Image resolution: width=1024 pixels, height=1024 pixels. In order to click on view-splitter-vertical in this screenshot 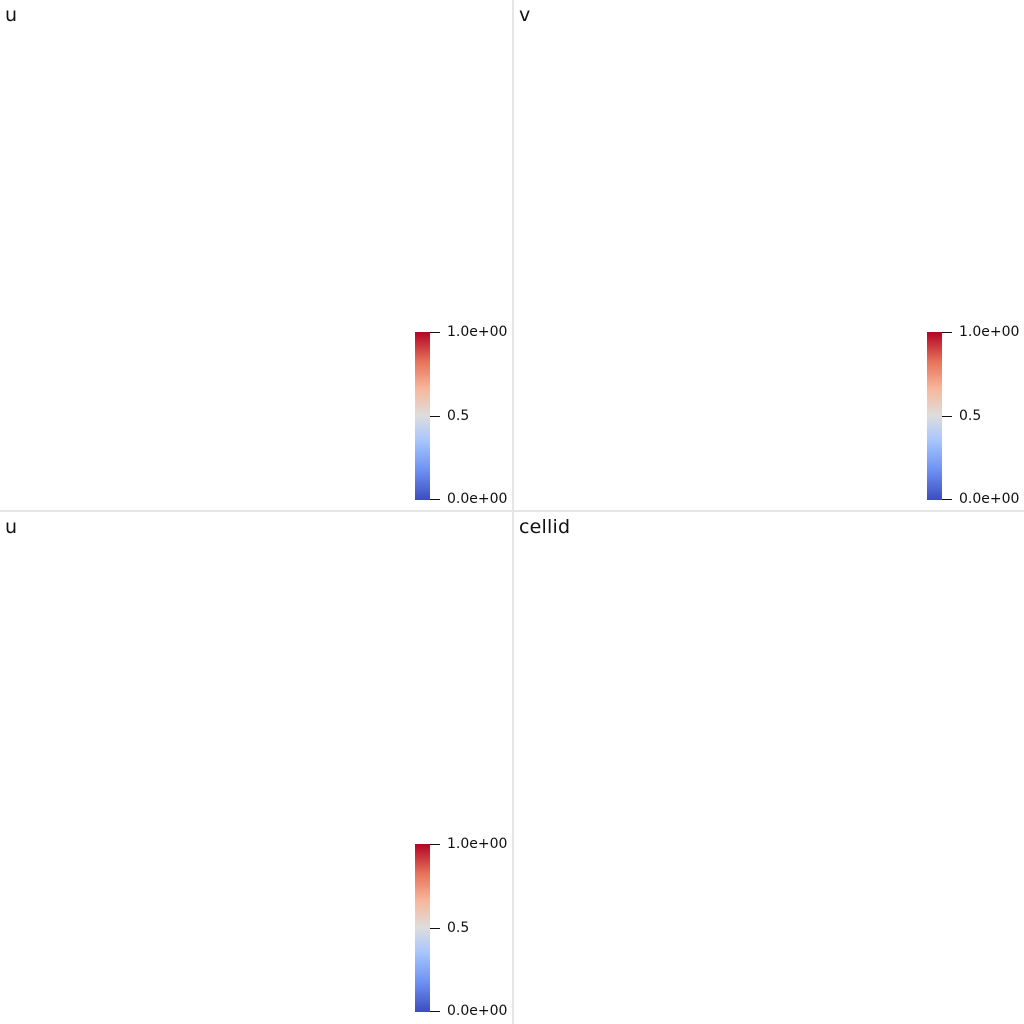, I will do `click(513, 512)`.